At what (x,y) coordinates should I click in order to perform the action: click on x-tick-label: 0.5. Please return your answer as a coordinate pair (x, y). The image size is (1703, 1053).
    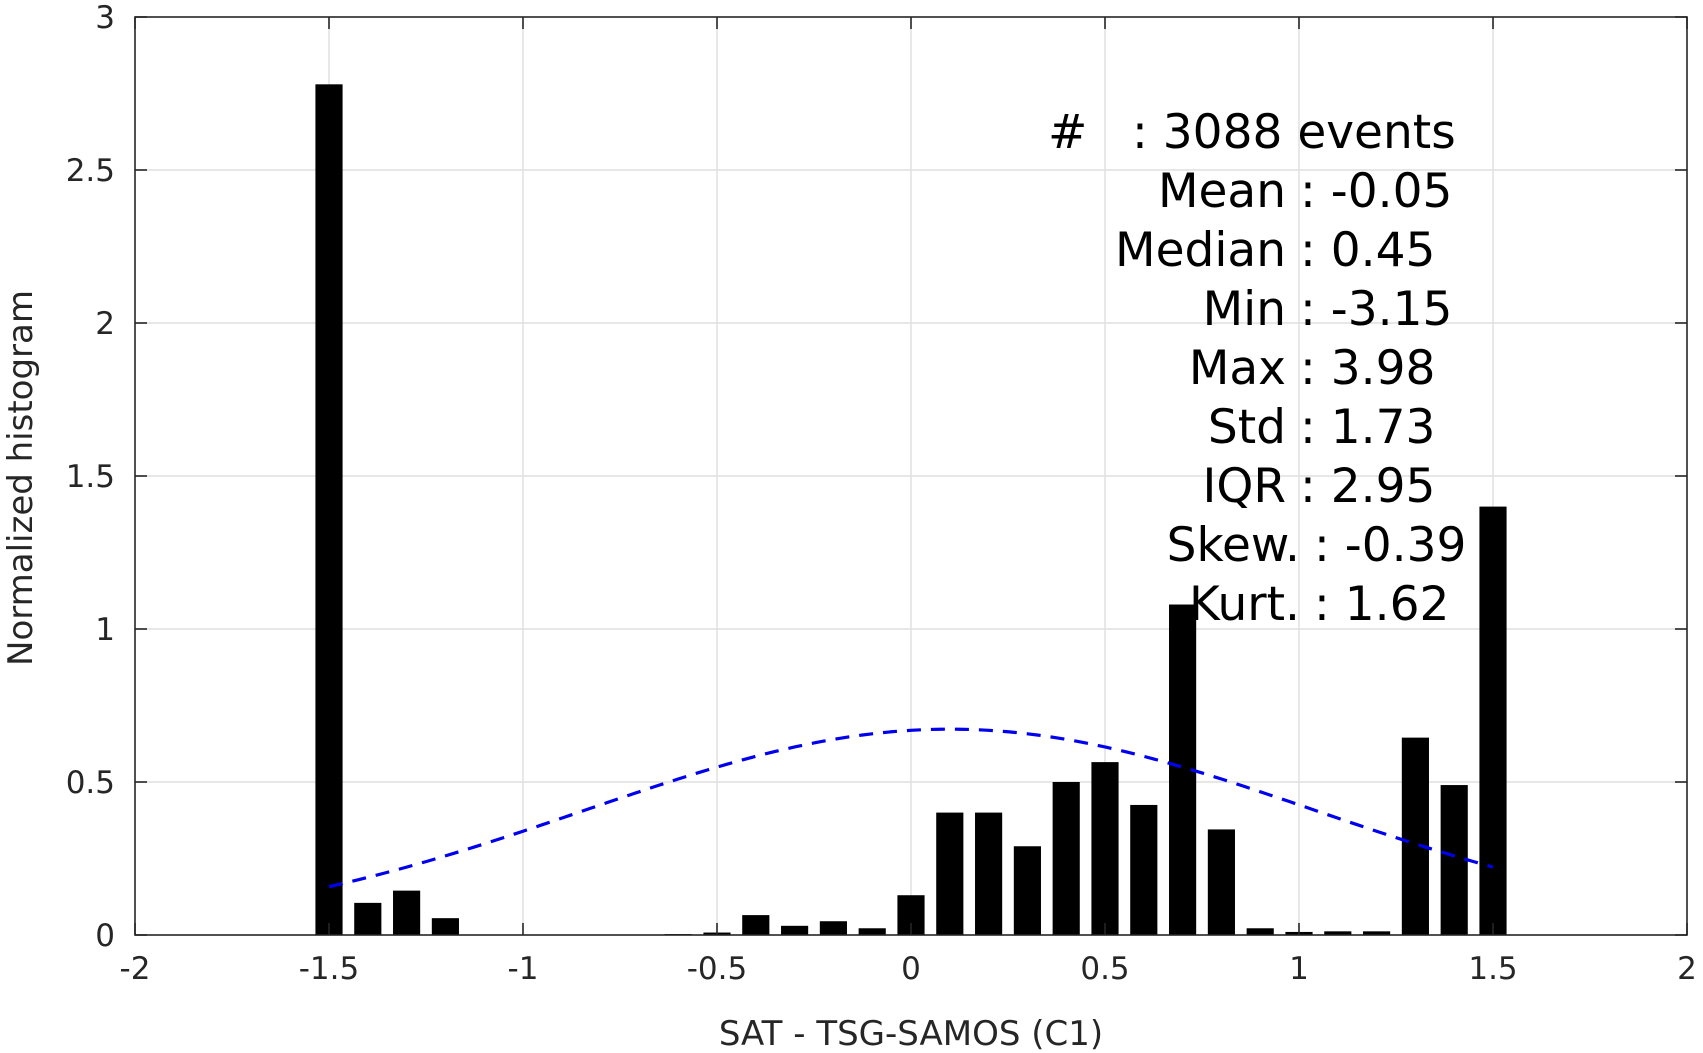
    Looking at the image, I should click on (1104, 969).